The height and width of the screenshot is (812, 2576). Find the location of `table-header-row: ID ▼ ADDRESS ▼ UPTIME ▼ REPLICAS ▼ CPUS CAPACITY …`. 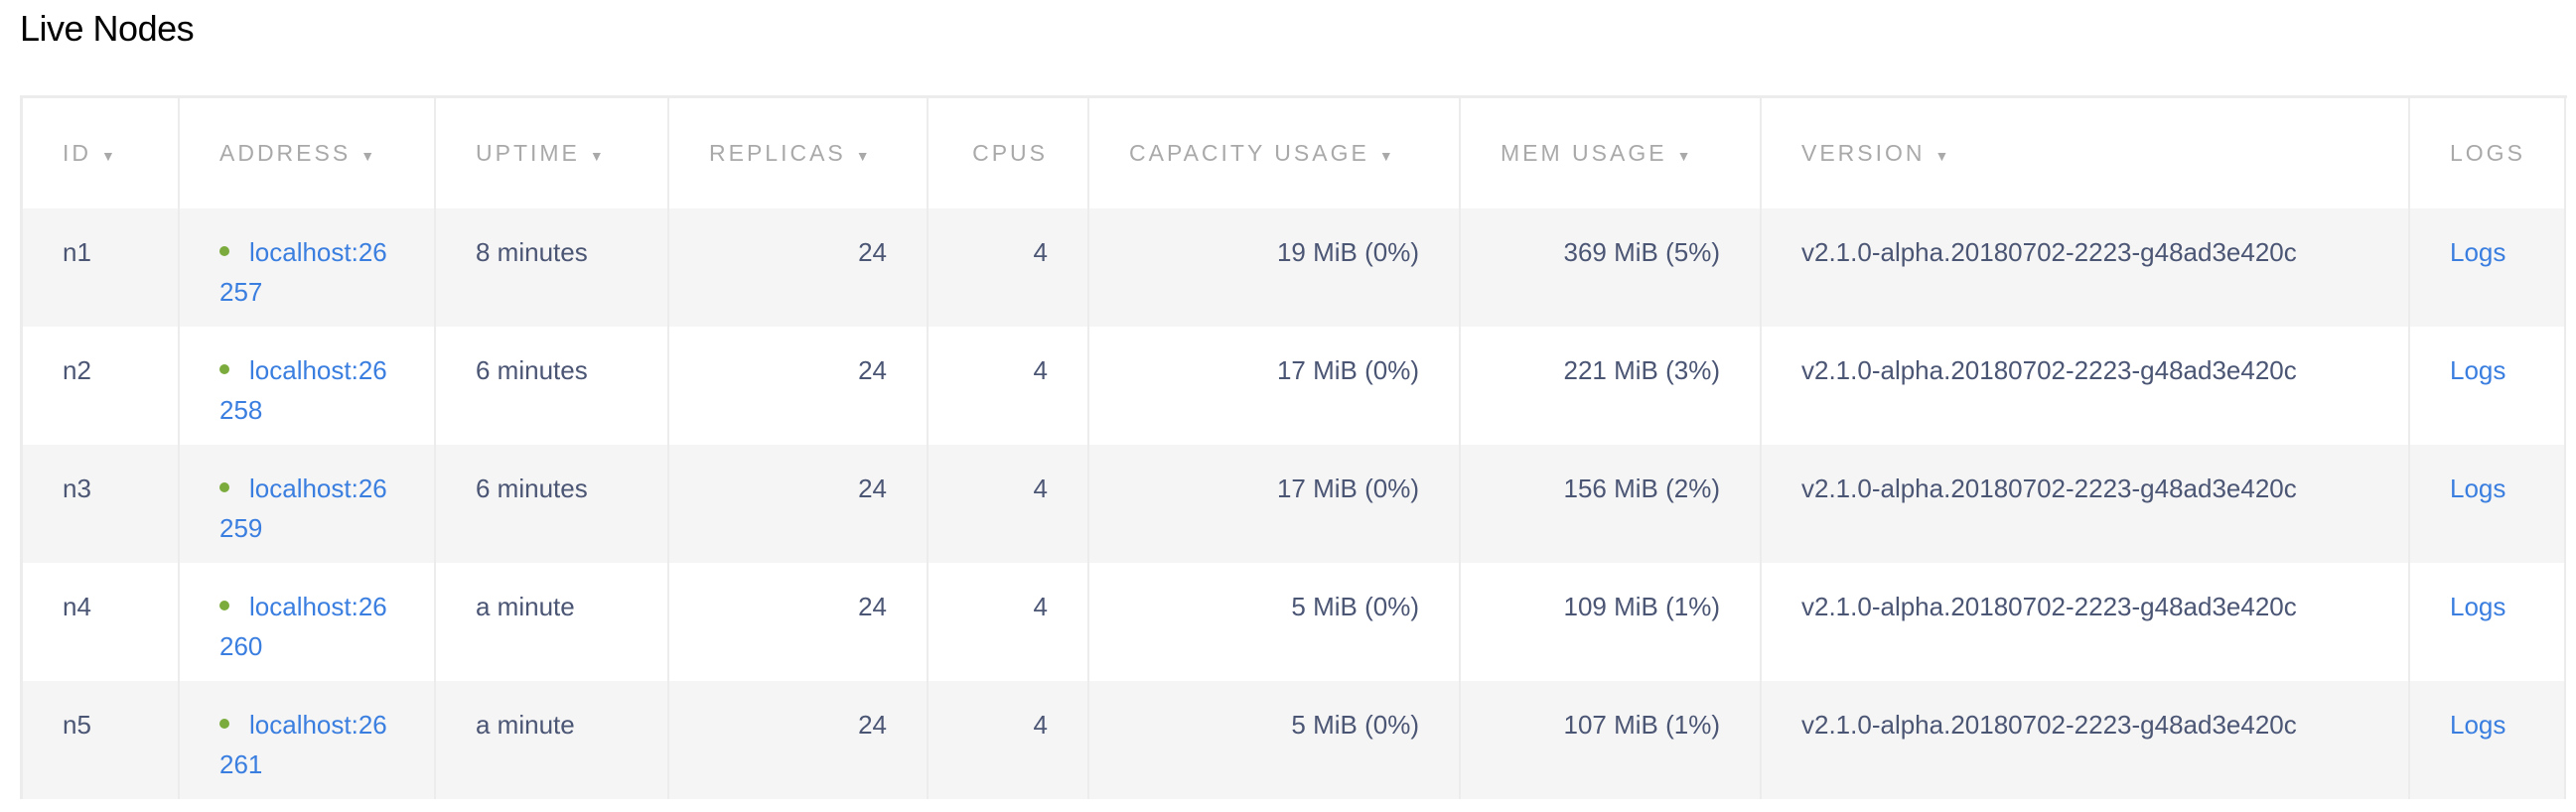

table-header-row: ID ▼ ADDRESS ▼ UPTIME ▼ REPLICAS ▼ CPUS CAPACITY … is located at coordinates (1295, 153).